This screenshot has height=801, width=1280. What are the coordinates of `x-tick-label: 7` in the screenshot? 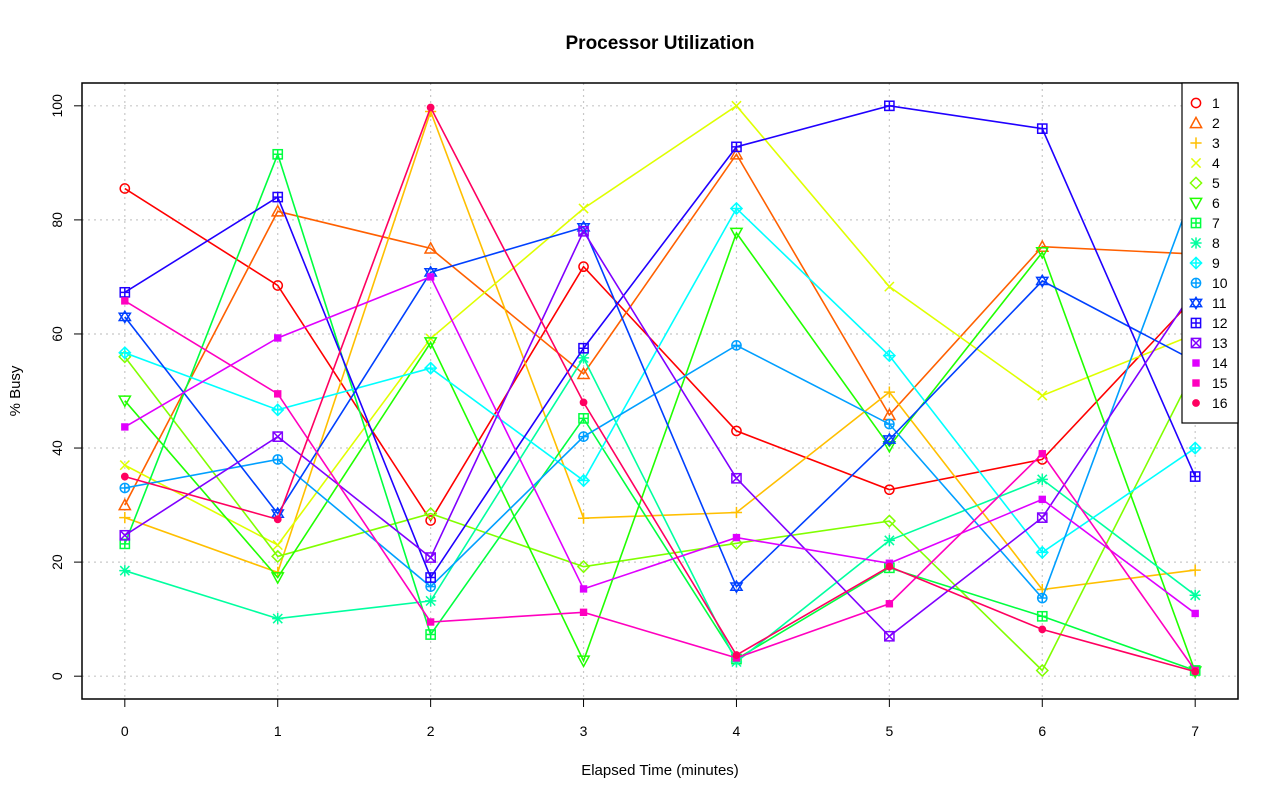 It's located at (1195, 731).